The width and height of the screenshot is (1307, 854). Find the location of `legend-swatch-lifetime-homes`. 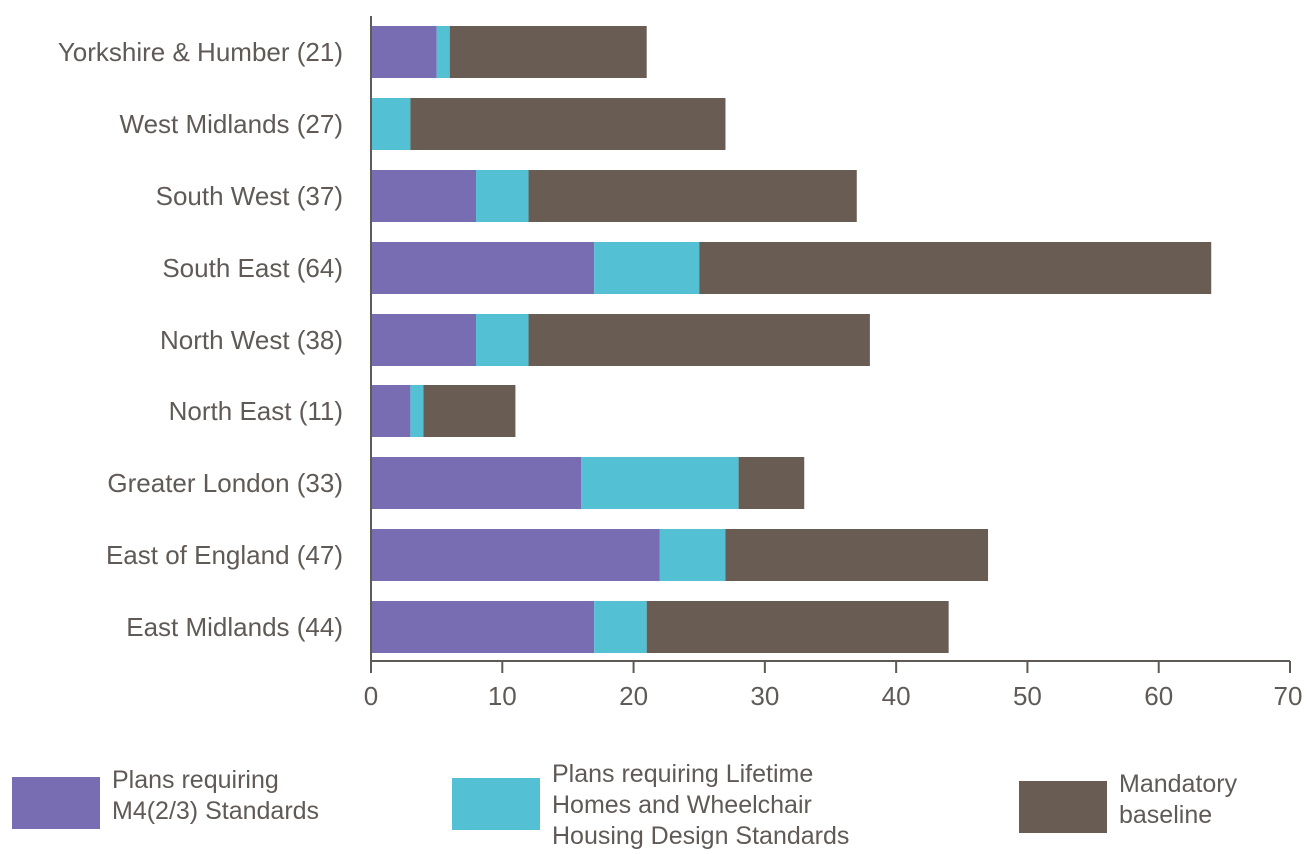

legend-swatch-lifetime-homes is located at coordinates (496, 804).